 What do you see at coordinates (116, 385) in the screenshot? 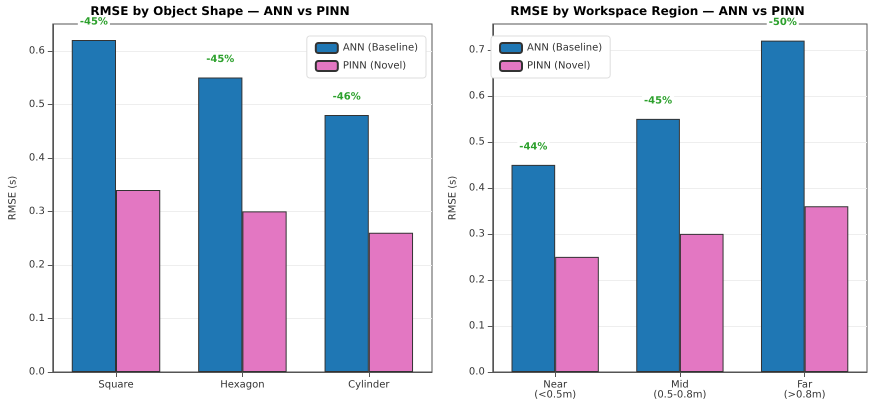
I see `x-tick-label: Square` at bounding box center [116, 385].